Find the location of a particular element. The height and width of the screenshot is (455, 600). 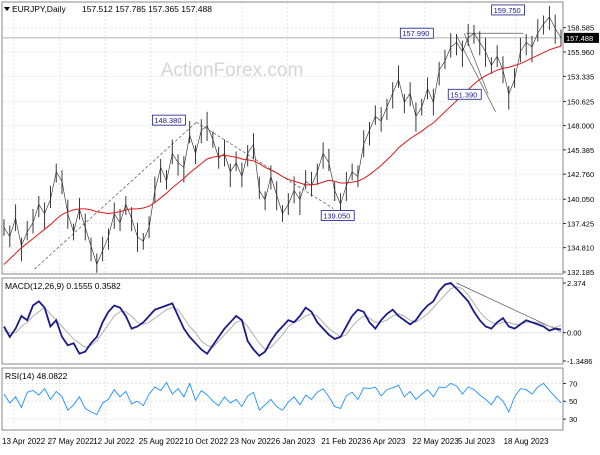

x-tick-label: 22 May 2023 is located at coordinates (435, 441).